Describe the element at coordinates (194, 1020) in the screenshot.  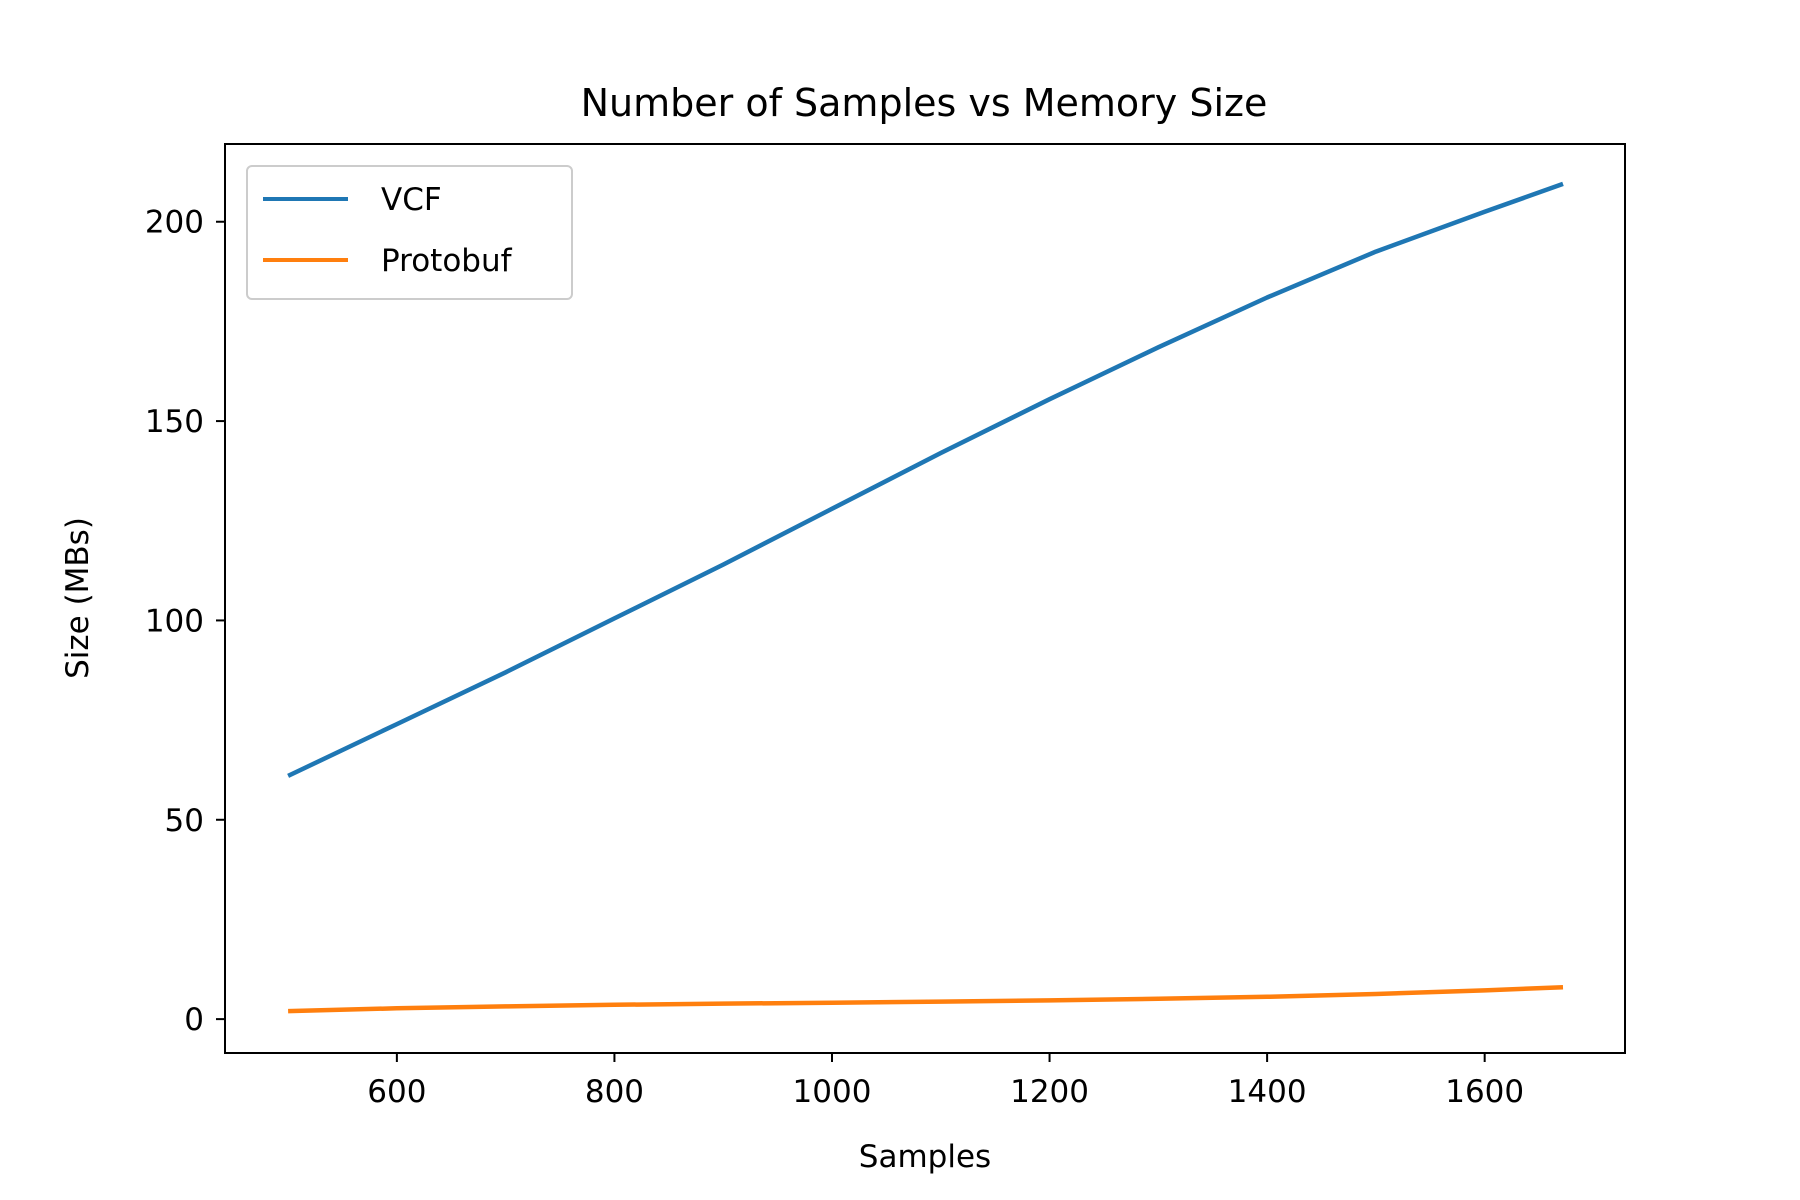
I see `y-tick-label: 0` at that location.